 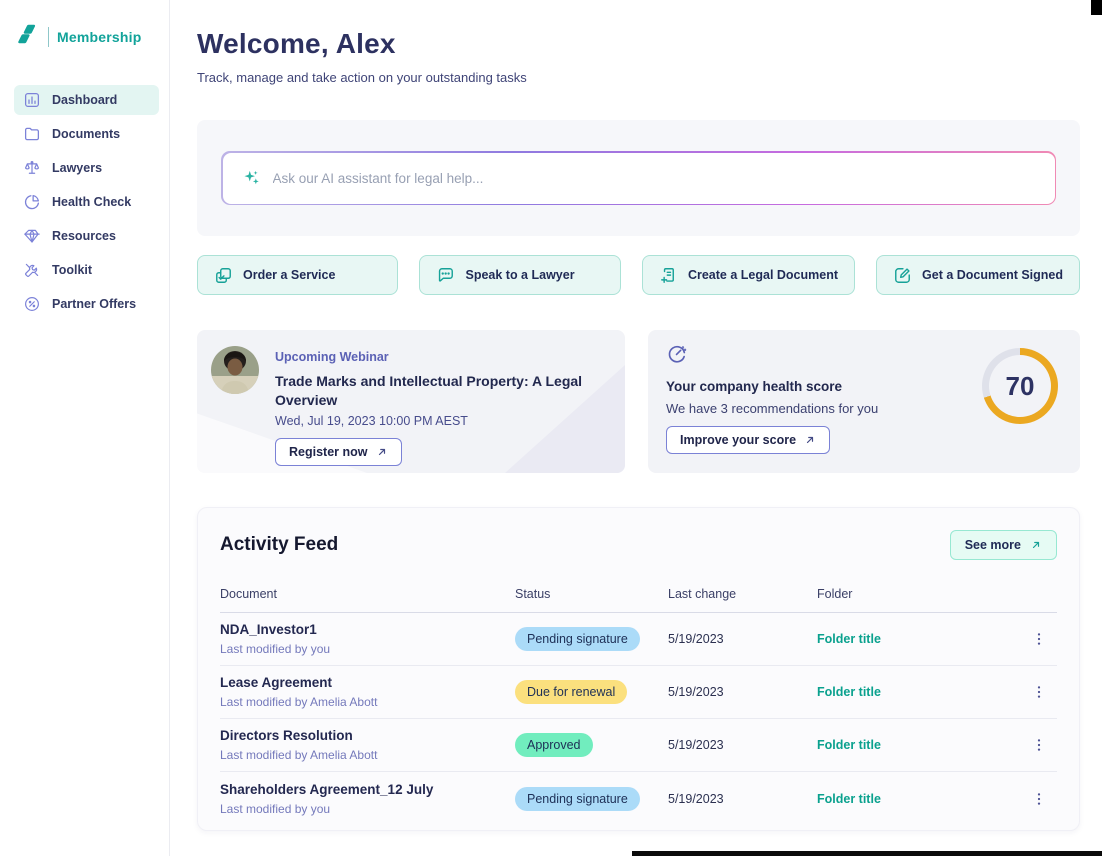 I want to click on get-document-signed-button: Get a Document Signed, so click(x=978, y=275).